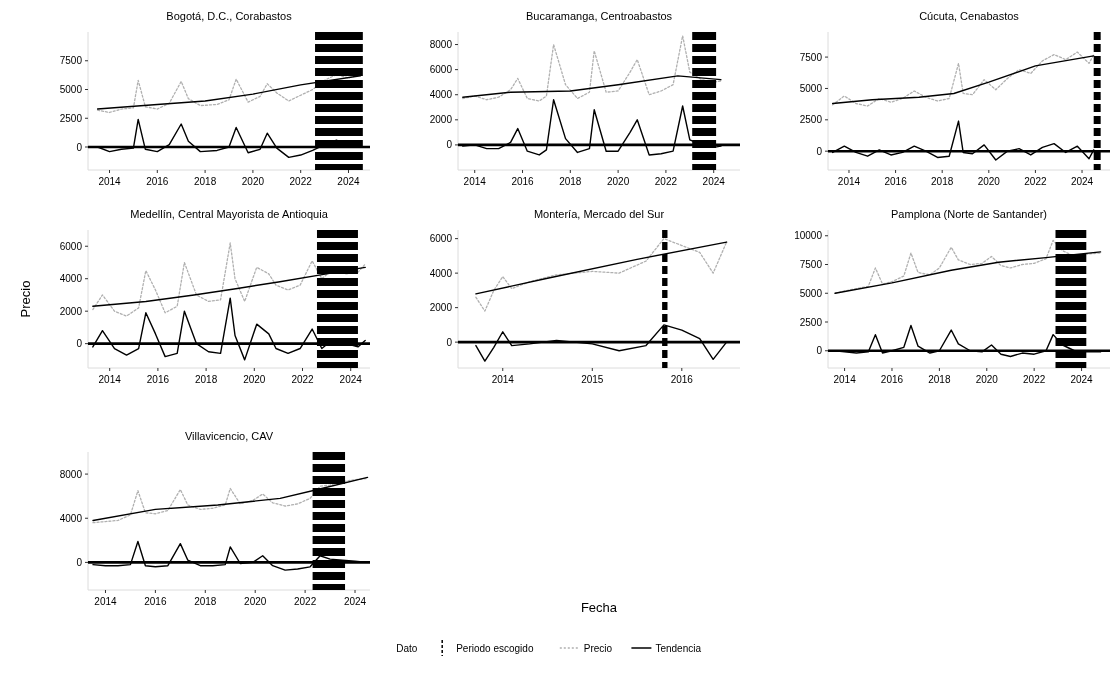 This screenshot has width=1116, height=677. I want to click on chart-title: Bucaramanga, Centroabastos, so click(599, 16).